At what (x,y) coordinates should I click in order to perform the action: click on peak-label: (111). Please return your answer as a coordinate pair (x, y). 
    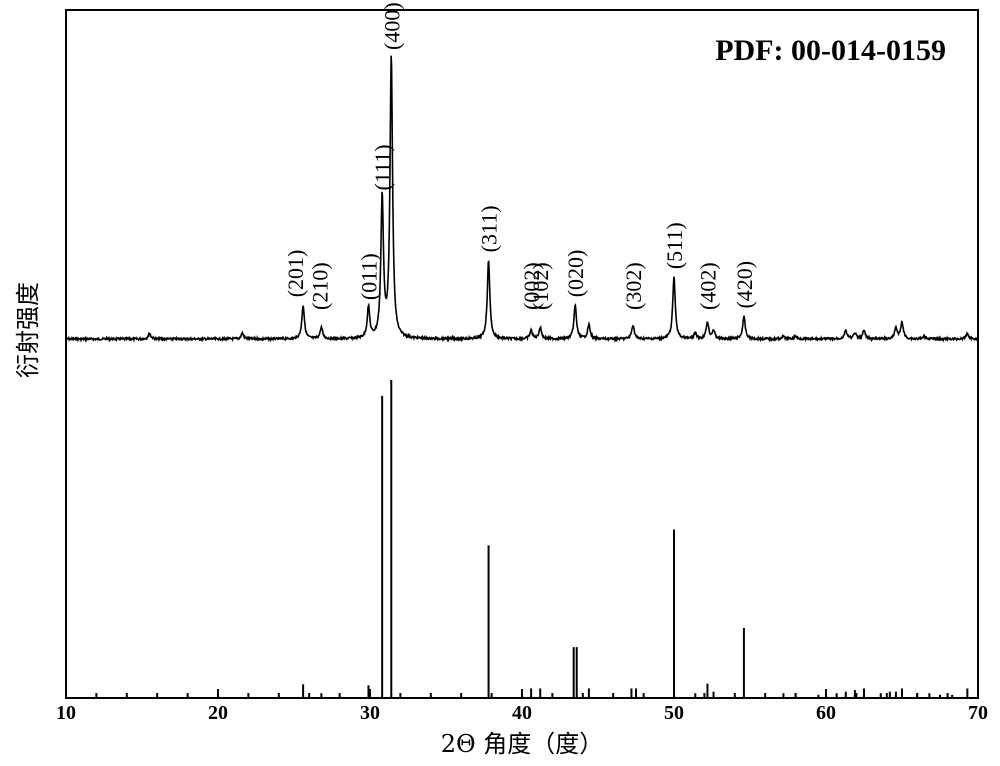
    Looking at the image, I should click on (382, 167).